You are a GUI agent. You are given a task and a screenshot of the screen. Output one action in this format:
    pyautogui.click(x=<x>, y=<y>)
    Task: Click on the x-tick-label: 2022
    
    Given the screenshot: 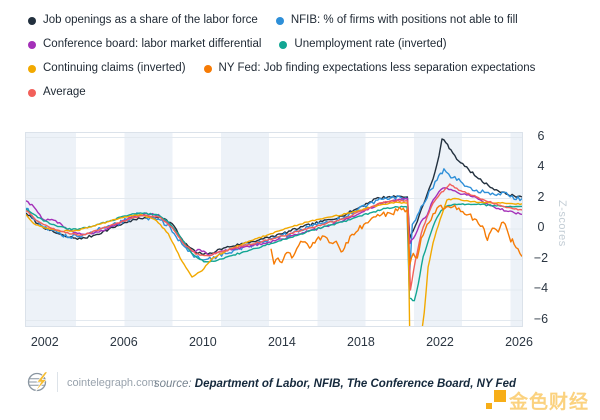 What is the action you would take?
    pyautogui.click(x=440, y=342)
    